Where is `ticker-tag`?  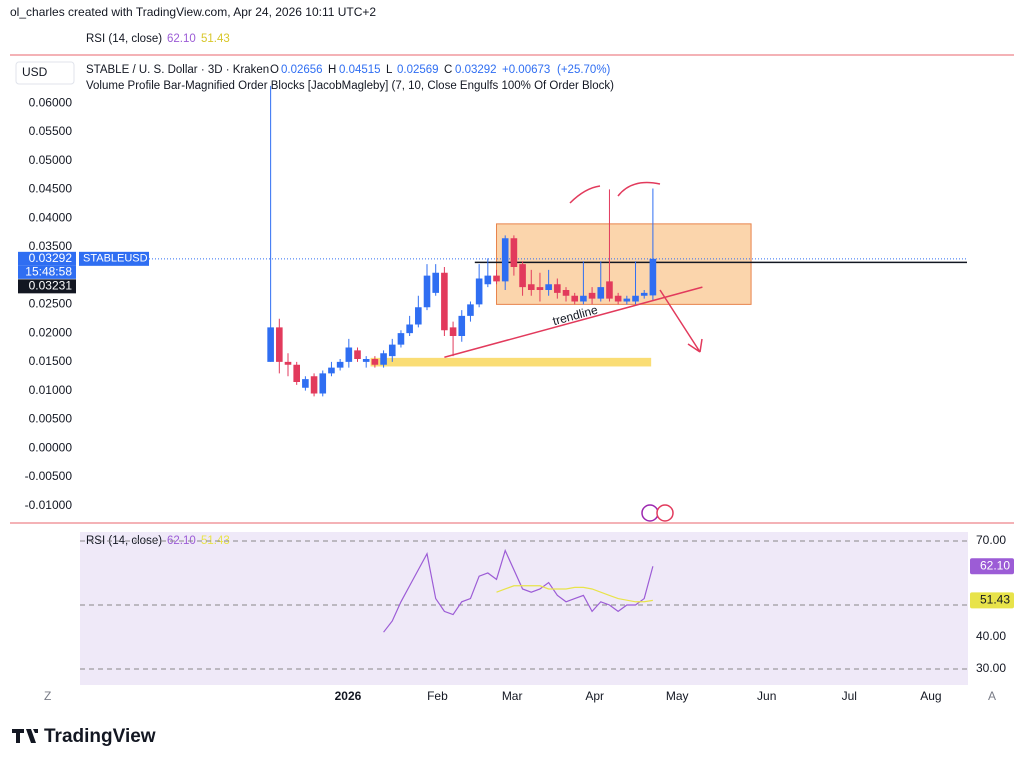
ticker-tag is located at coordinates (114, 258).